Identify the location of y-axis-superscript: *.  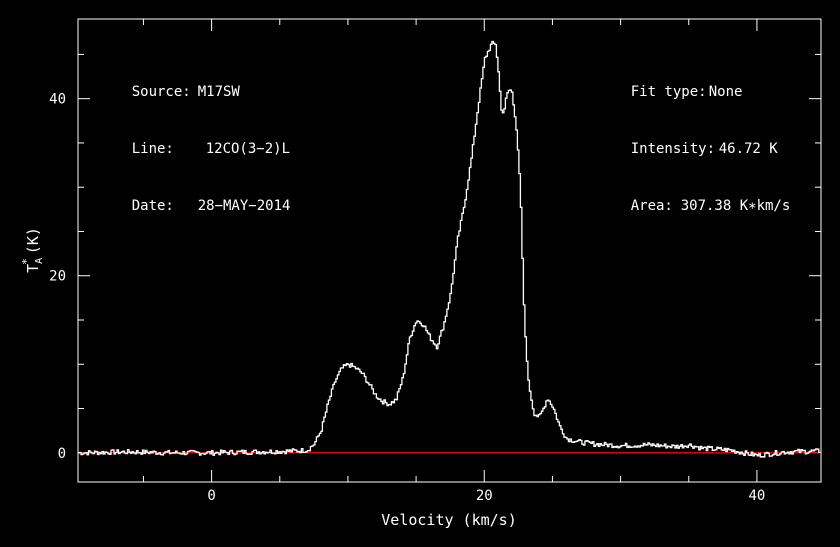
(26, 261).